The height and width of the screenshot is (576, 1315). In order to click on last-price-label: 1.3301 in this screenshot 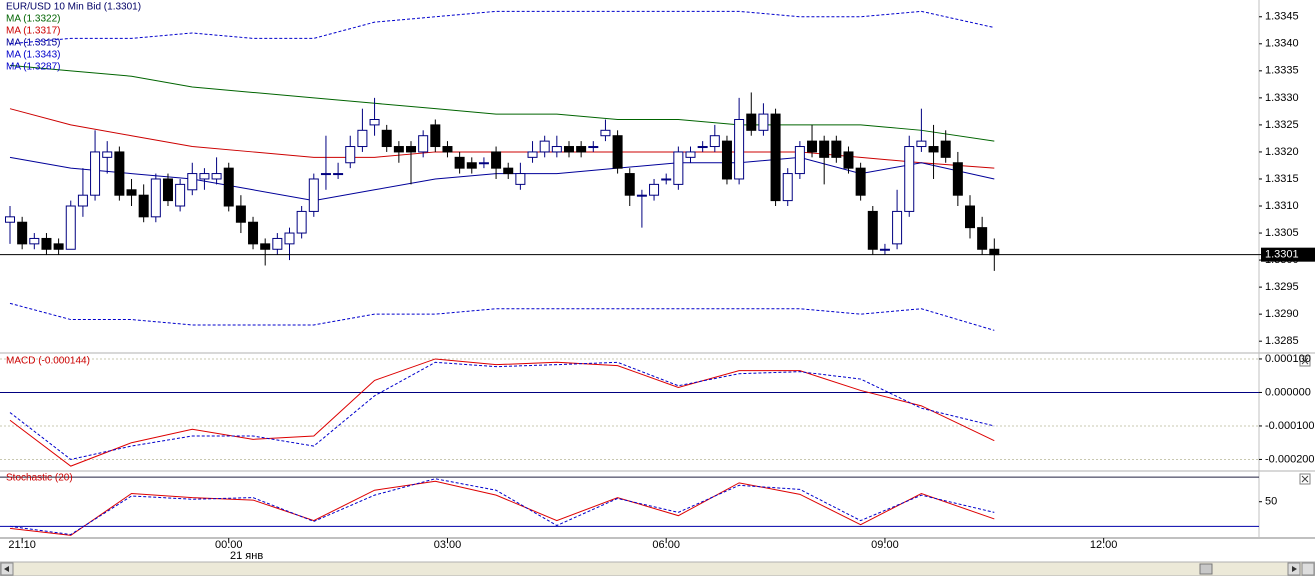, I will do `click(1282, 255)`.